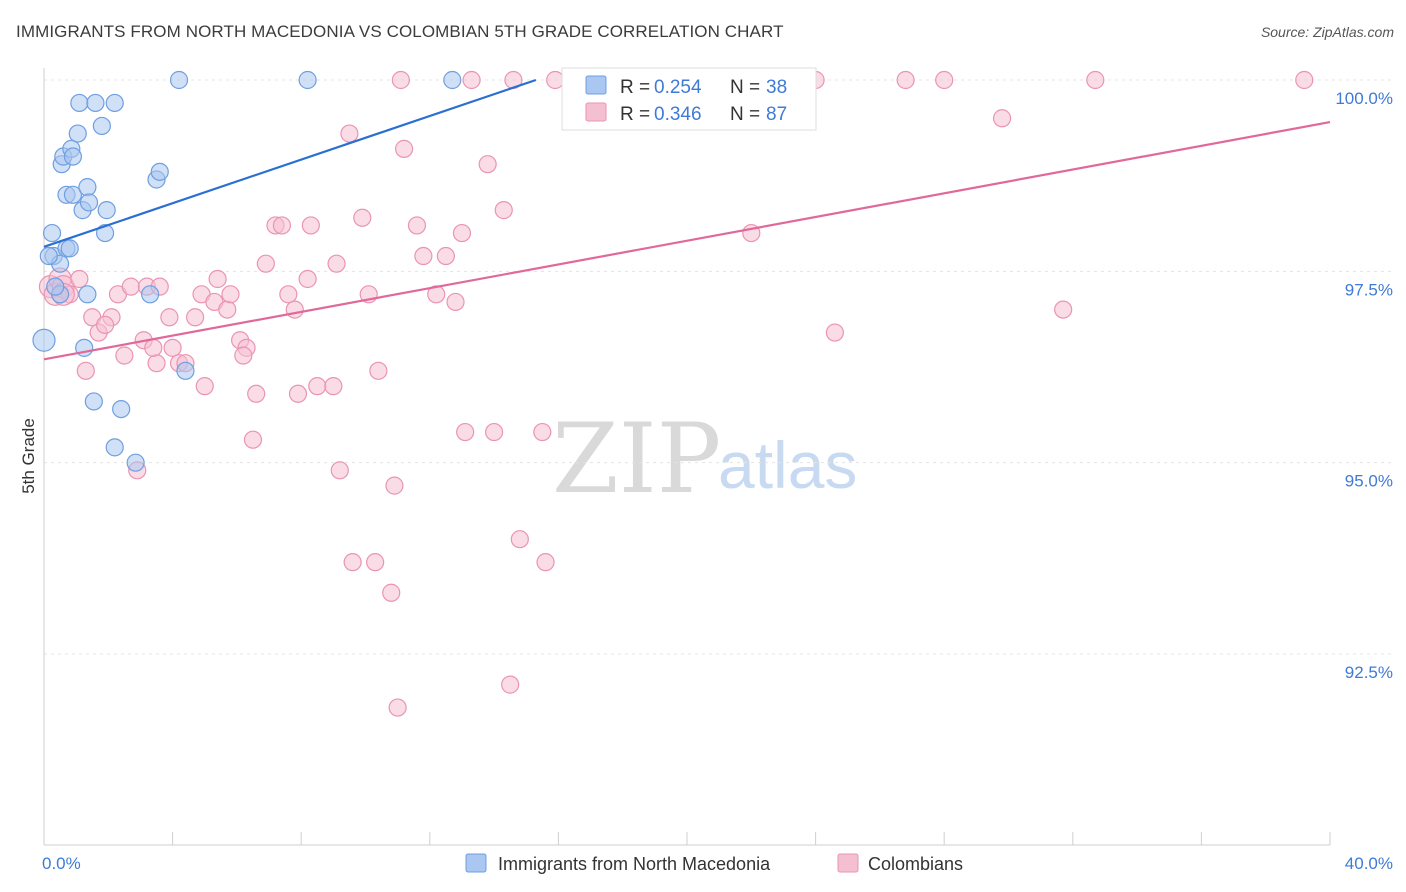 The width and height of the screenshot is (1406, 892). Describe the element at coordinates (596, 85) in the screenshot. I see `legend-swatch-blue` at that location.